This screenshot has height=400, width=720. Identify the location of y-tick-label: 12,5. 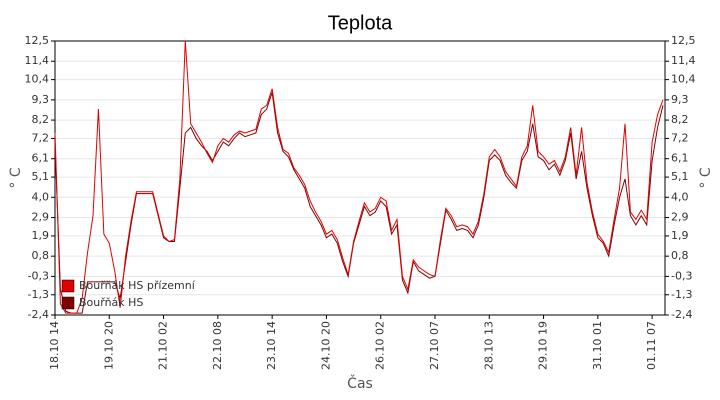
(37, 40).